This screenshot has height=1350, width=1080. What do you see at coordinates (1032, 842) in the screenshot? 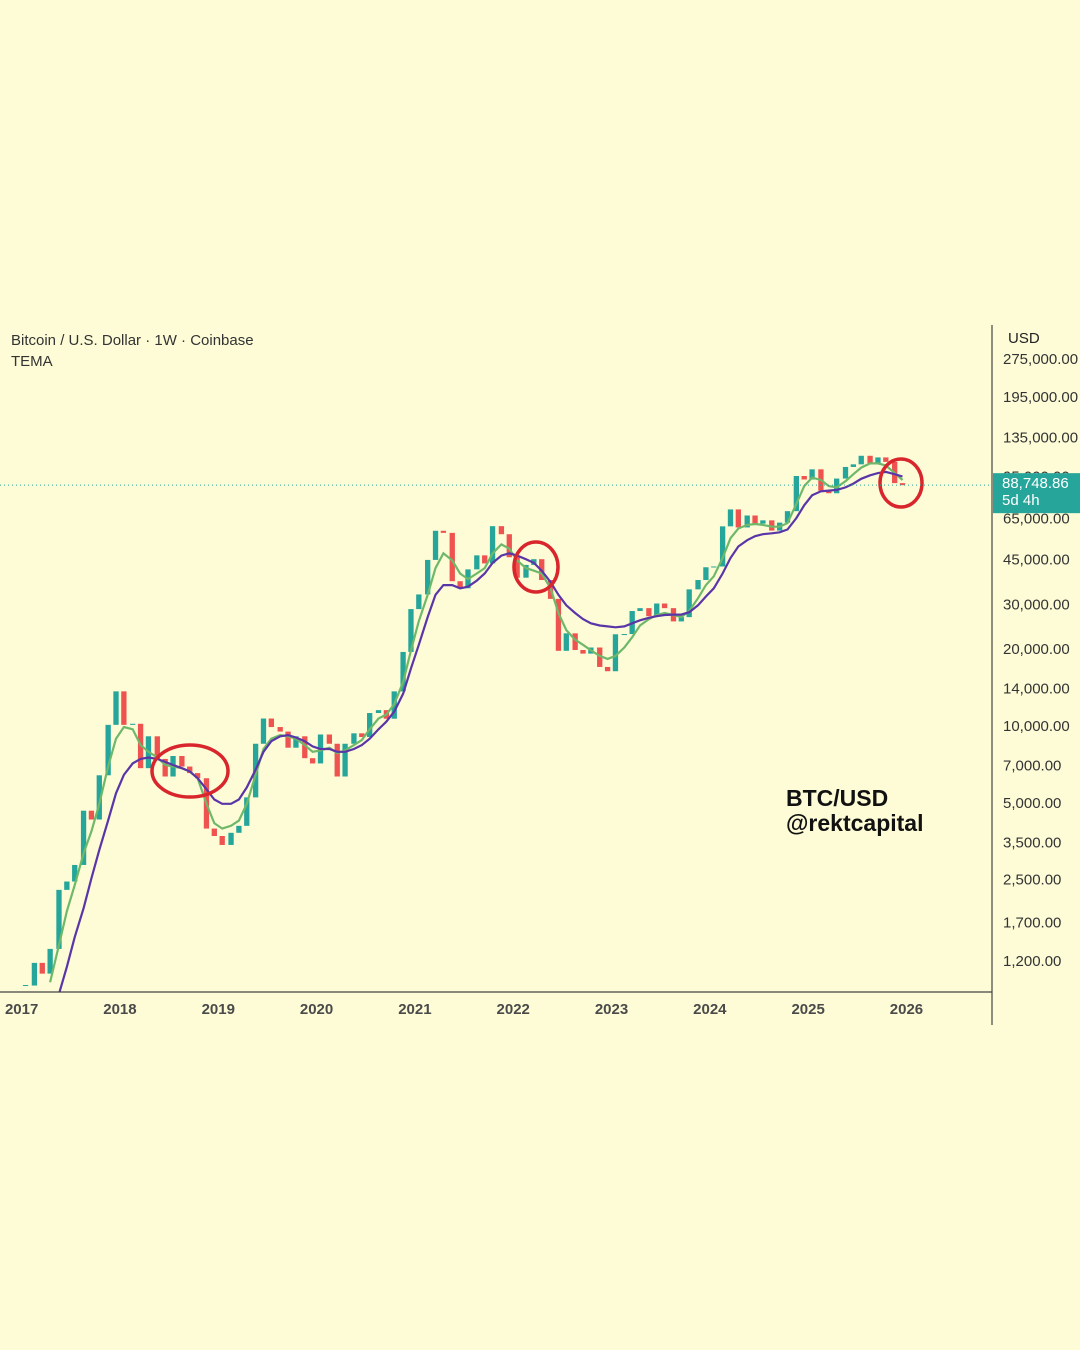
I see `y-tick-label: 3,500.00` at bounding box center [1032, 842].